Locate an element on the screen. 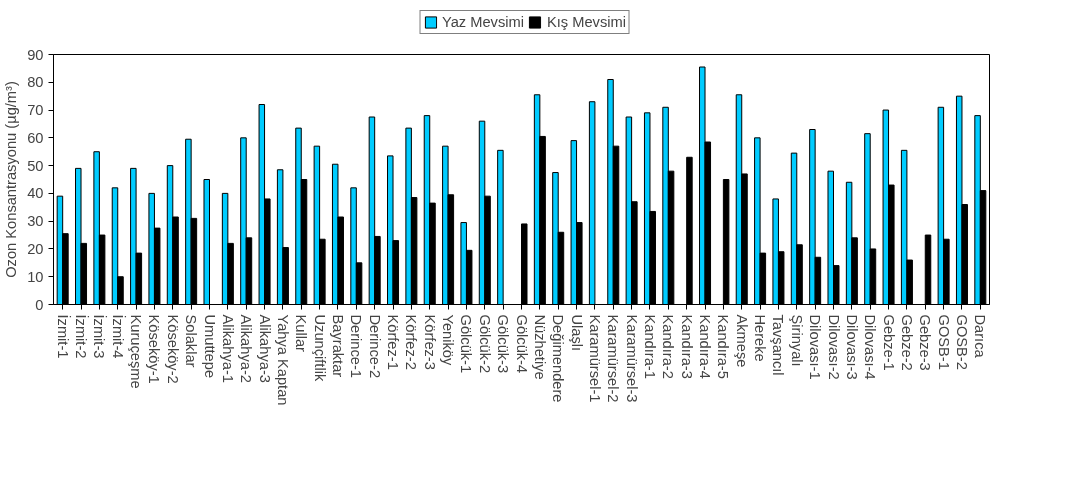  y-tick-label: 50 is located at coordinates (35, 165).